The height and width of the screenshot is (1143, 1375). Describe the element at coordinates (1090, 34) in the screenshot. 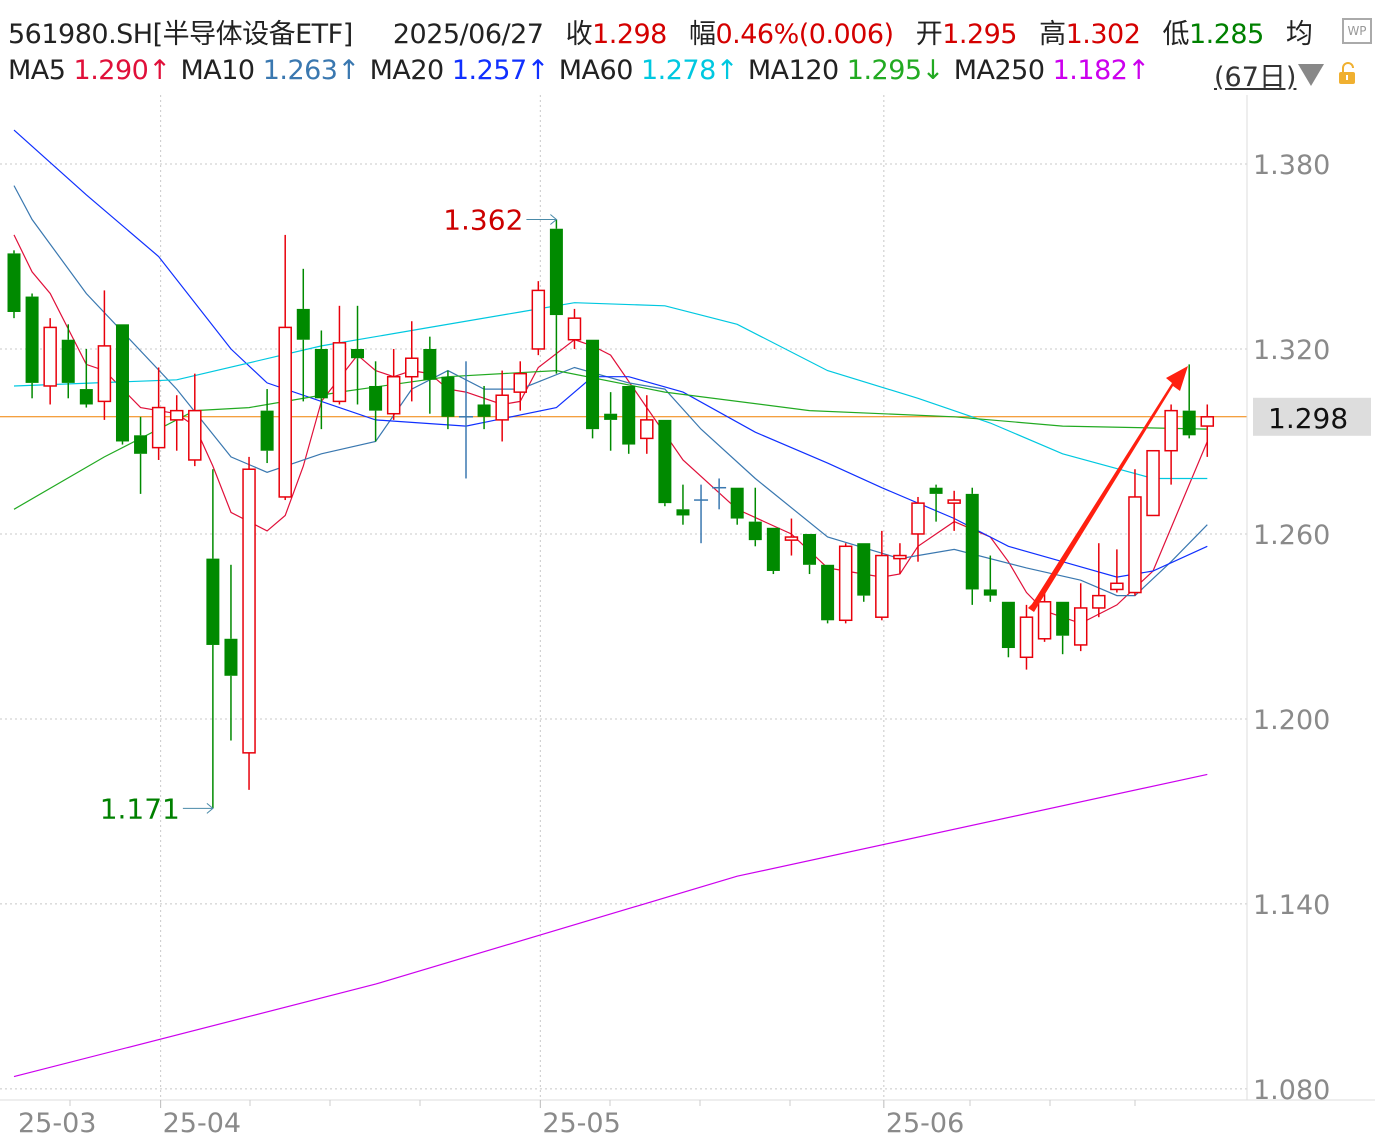

I see `high-field: 高1.302` at that location.